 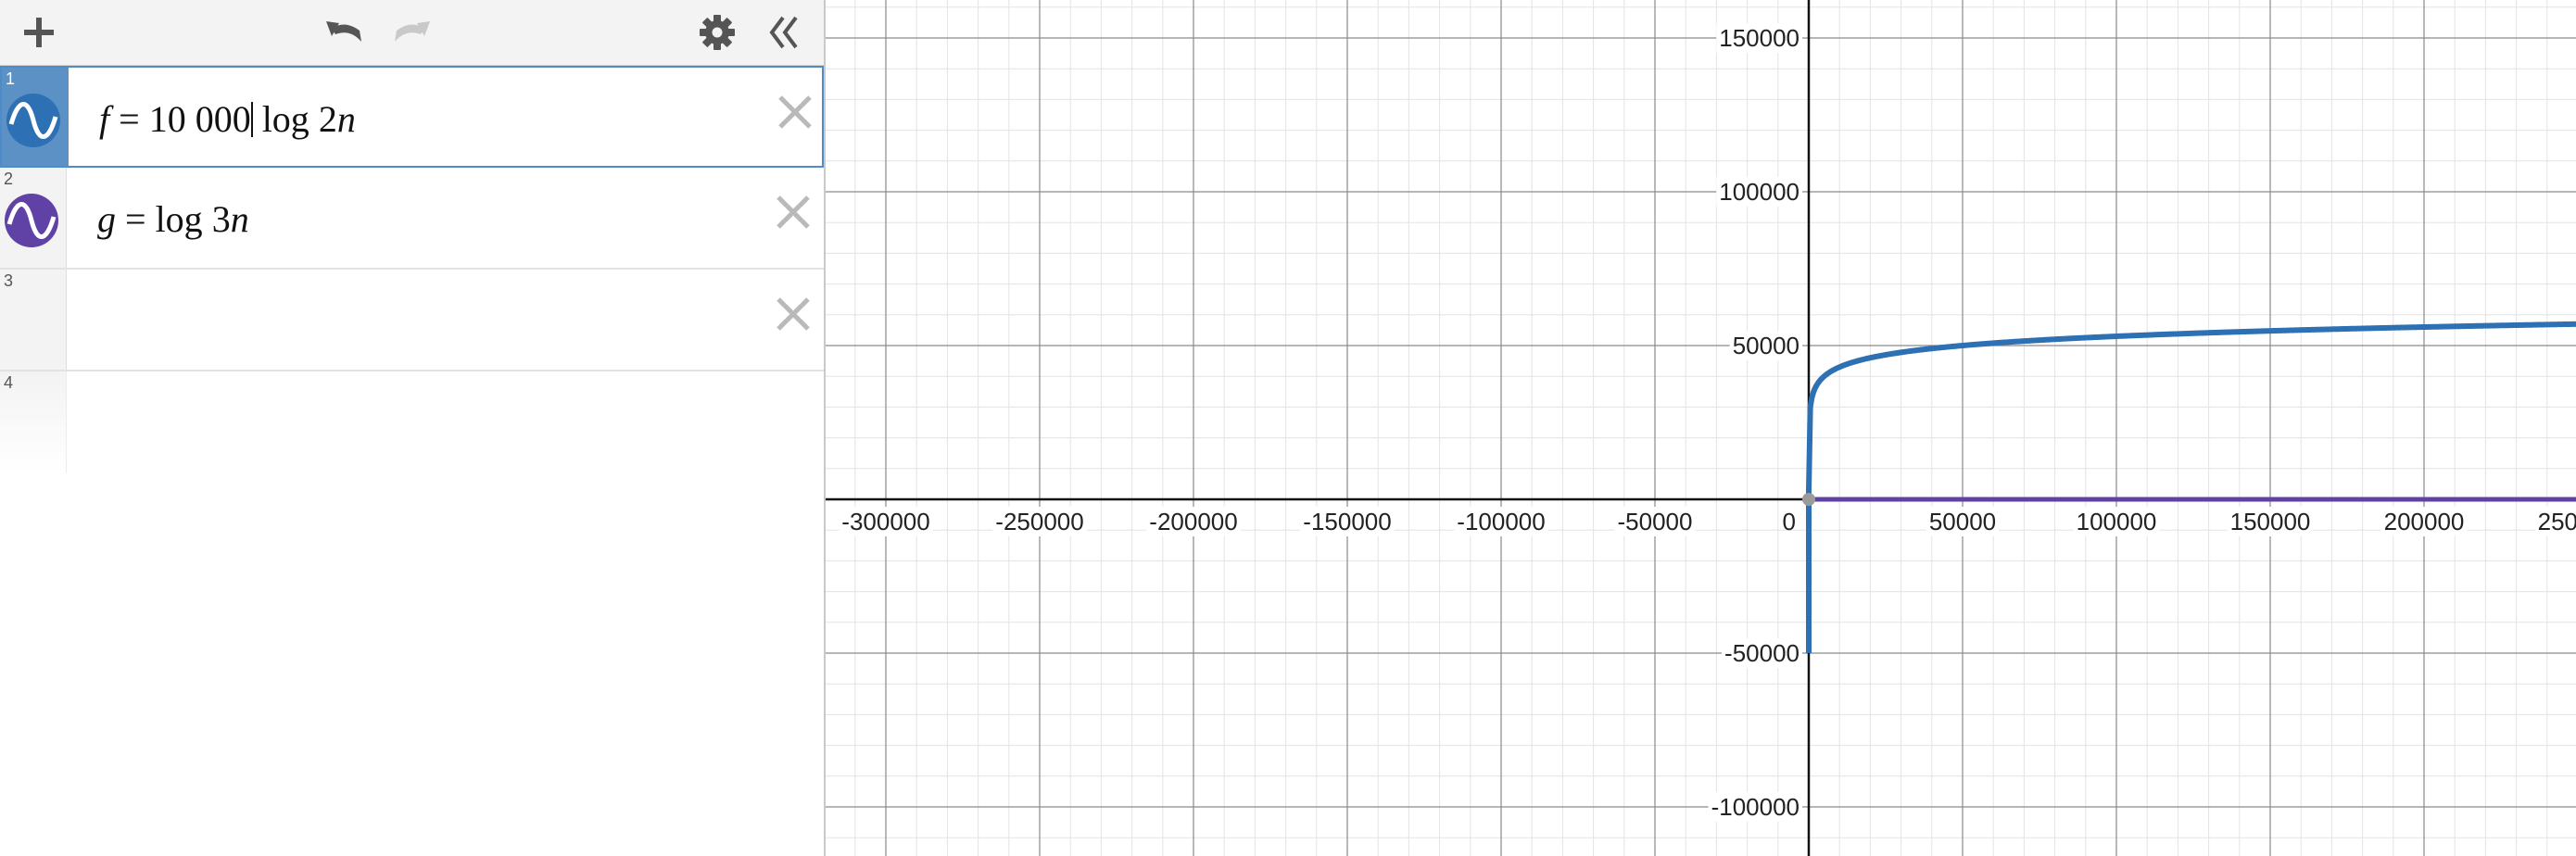 What do you see at coordinates (1808, 499) in the screenshot?
I see `origin-point` at bounding box center [1808, 499].